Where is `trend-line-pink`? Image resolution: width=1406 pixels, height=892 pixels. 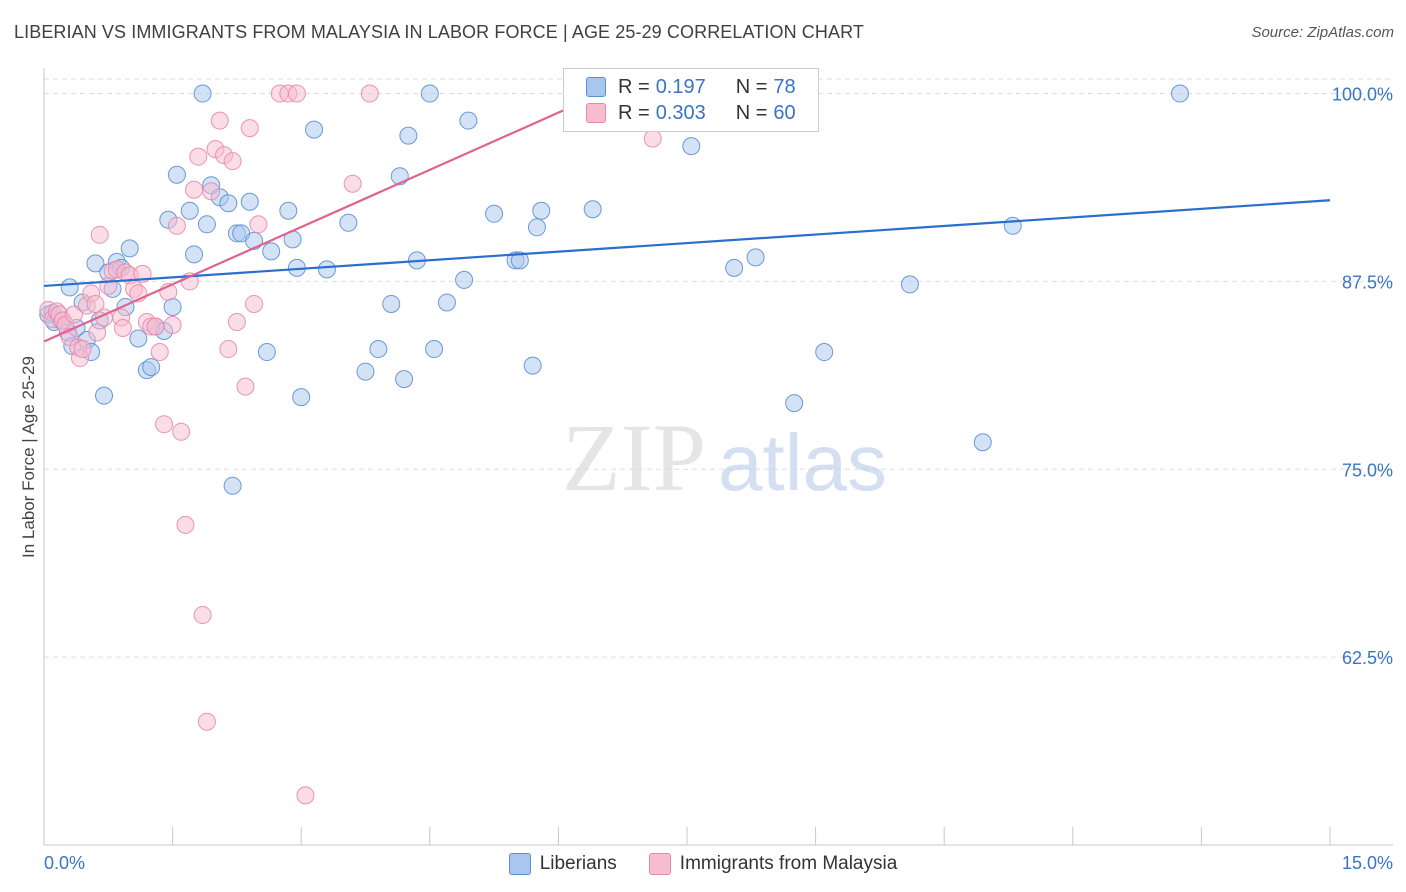
trend-line-pink is located at coordinates (322, 217).